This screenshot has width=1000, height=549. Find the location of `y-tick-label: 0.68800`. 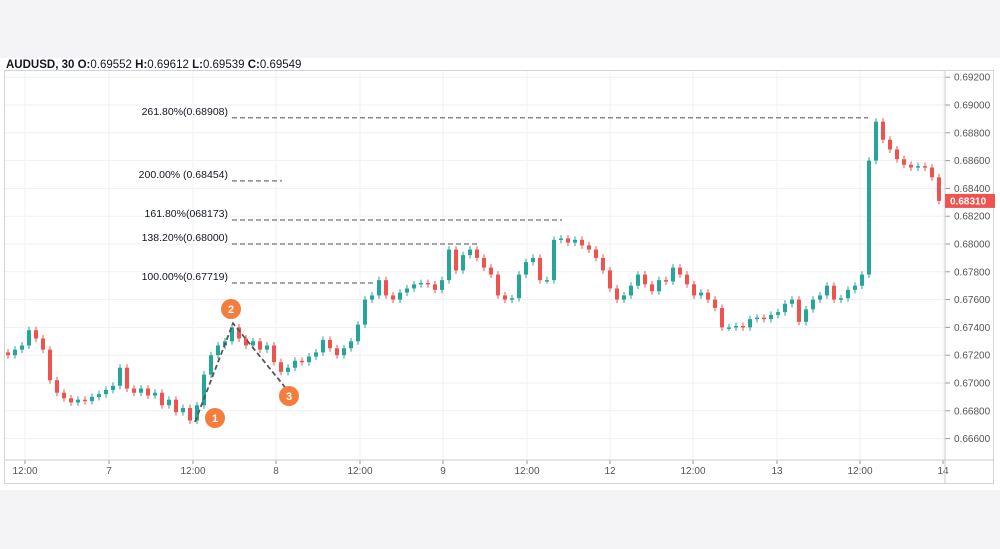

y-tick-label: 0.68800 is located at coordinates (972, 133).